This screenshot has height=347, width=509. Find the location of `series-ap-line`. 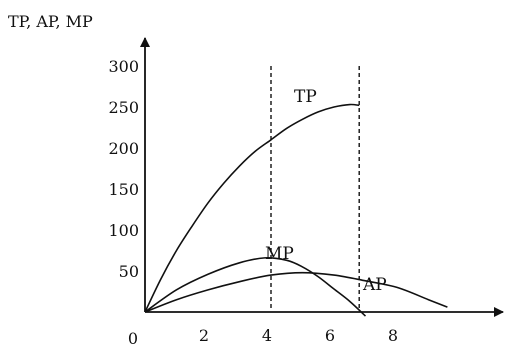

series-ap-line is located at coordinates (296, 292).